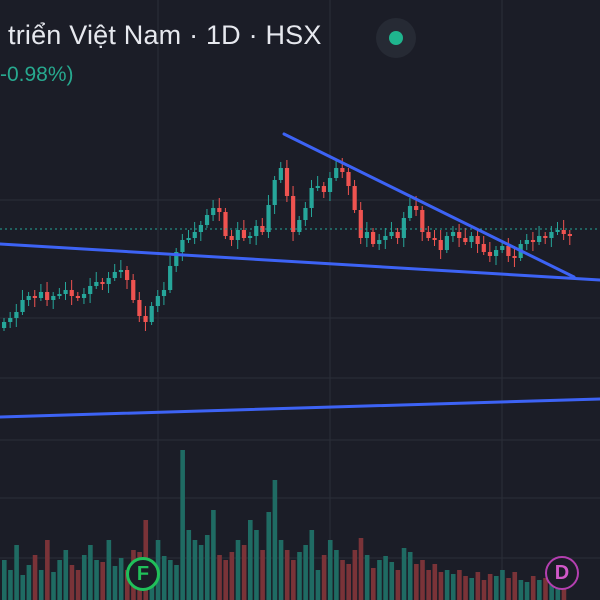 Image resolution: width=600 pixels, height=600 pixels. What do you see at coordinates (562, 573) in the screenshot?
I see `dividends-marker-icon: D` at bounding box center [562, 573].